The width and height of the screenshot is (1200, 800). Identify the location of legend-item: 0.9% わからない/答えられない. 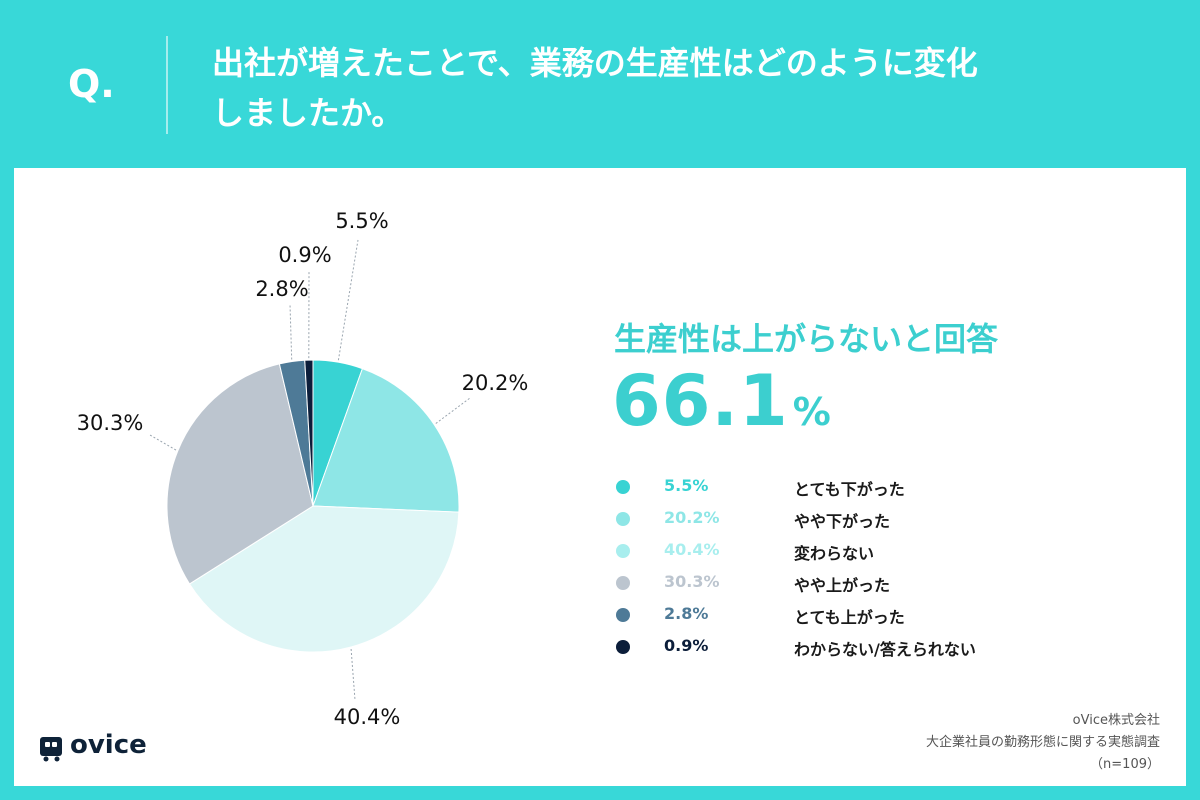
(832, 648).